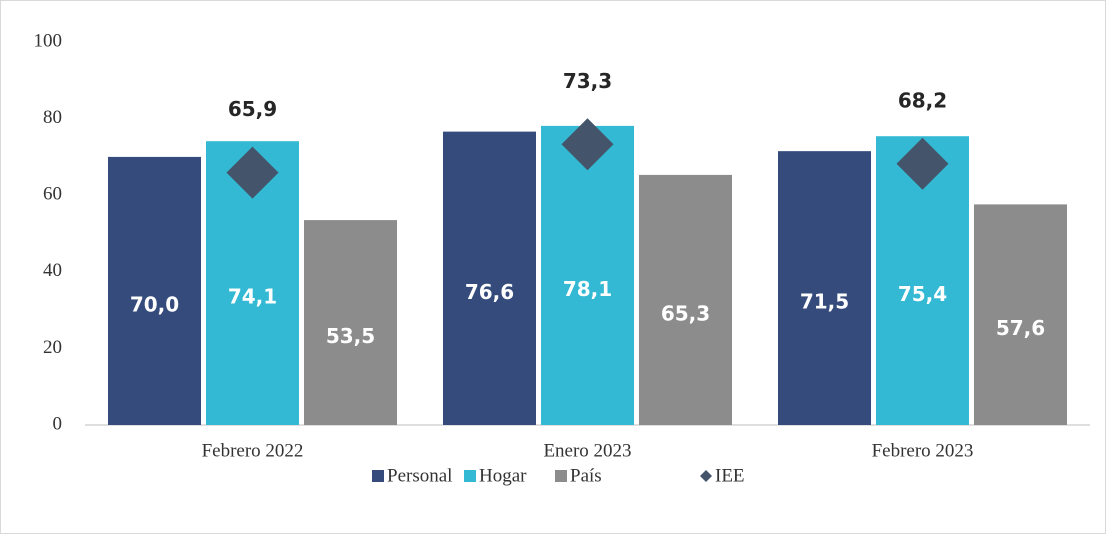  What do you see at coordinates (419, 475) in the screenshot?
I see `legend-label: Personal` at bounding box center [419, 475].